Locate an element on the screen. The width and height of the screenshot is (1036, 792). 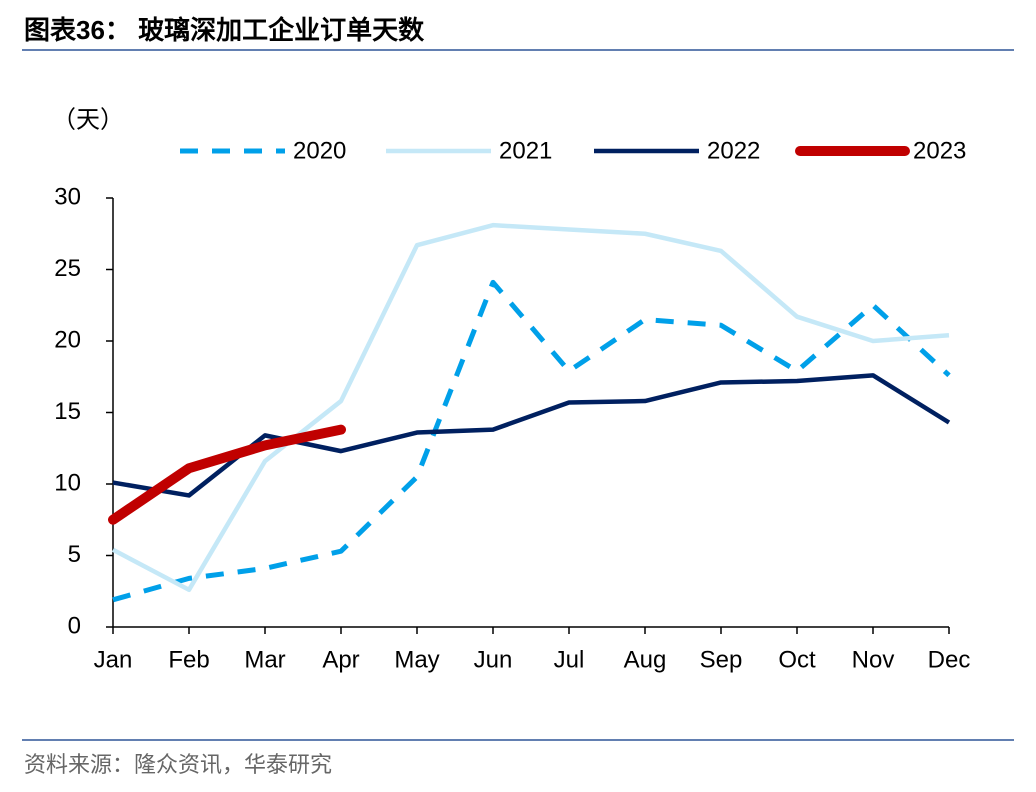
x-tick-label: Oct is located at coordinates (797, 659).